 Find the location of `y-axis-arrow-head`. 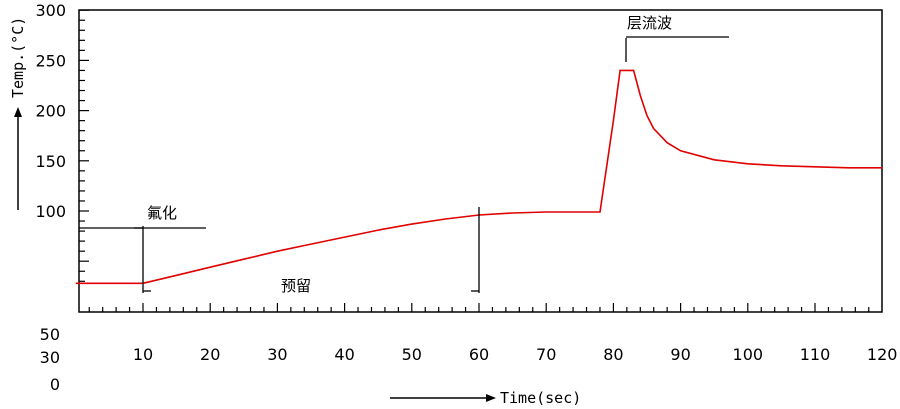

y-axis-arrow-head is located at coordinates (18, 112).